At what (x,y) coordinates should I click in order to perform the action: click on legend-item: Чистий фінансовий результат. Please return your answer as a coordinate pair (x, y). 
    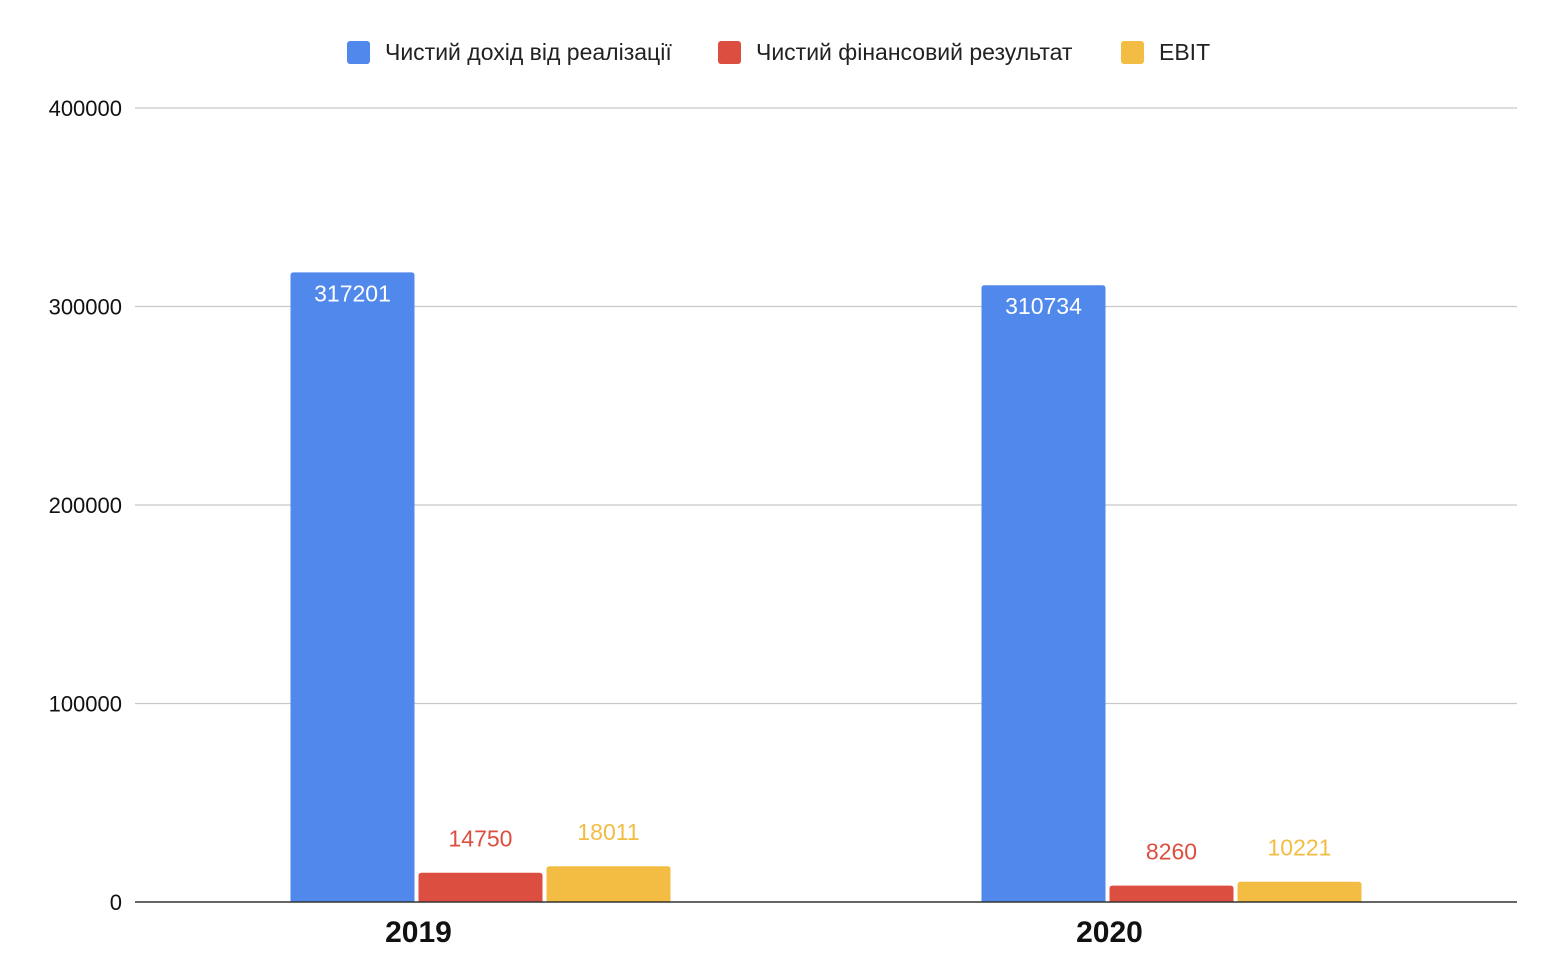
    Looking at the image, I should click on (895, 52).